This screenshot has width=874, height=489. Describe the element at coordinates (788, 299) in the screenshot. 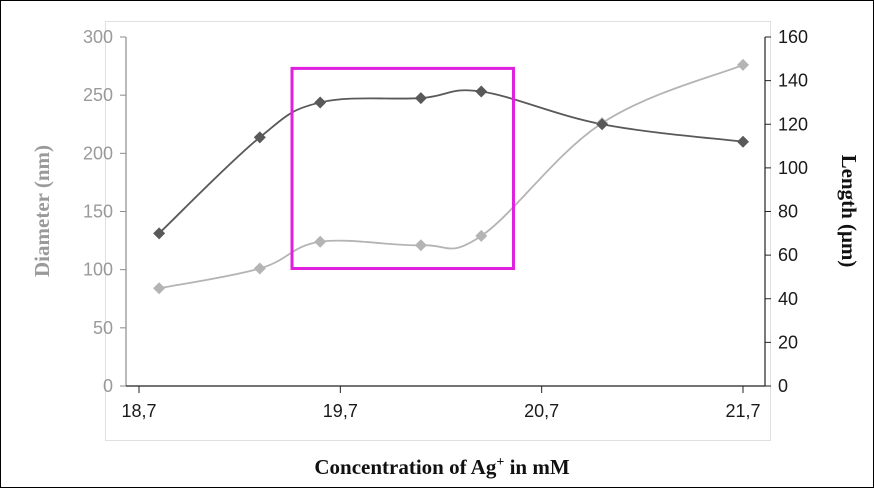

I see `y-right-tick-label: 40` at that location.